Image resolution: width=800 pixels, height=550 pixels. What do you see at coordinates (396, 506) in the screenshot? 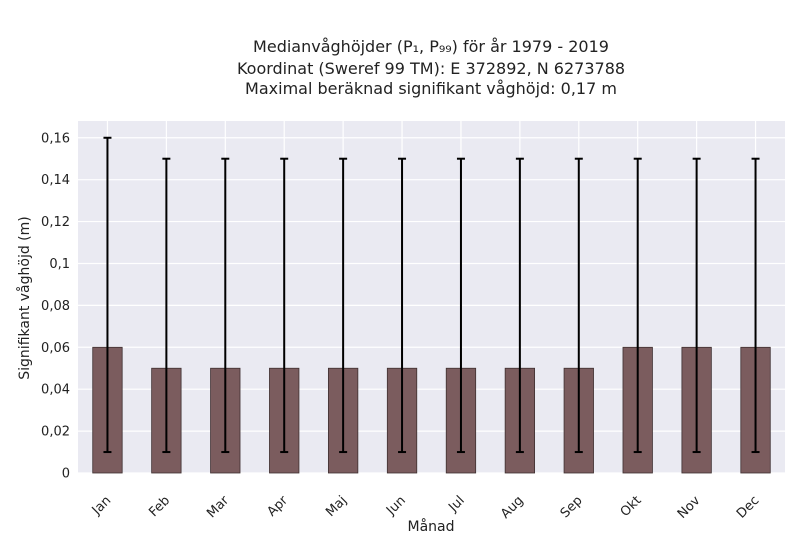
I see `x-tick-label-jun: Jun` at bounding box center [396, 506].